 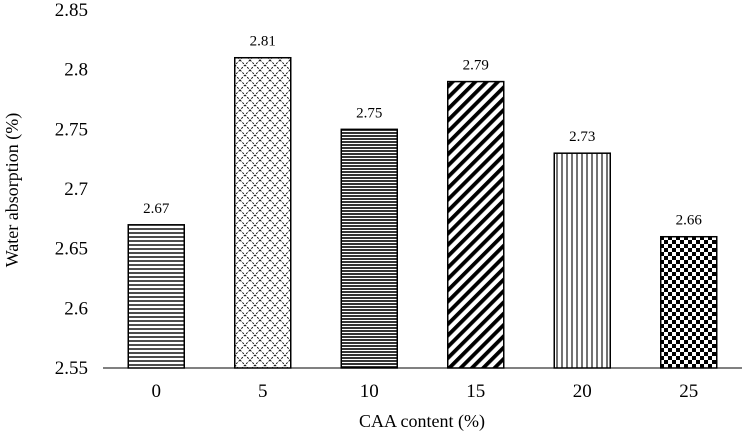 What do you see at coordinates (425, 391) in the screenshot?
I see `x-axis-ticks: 0 5 10 15 20 25` at bounding box center [425, 391].